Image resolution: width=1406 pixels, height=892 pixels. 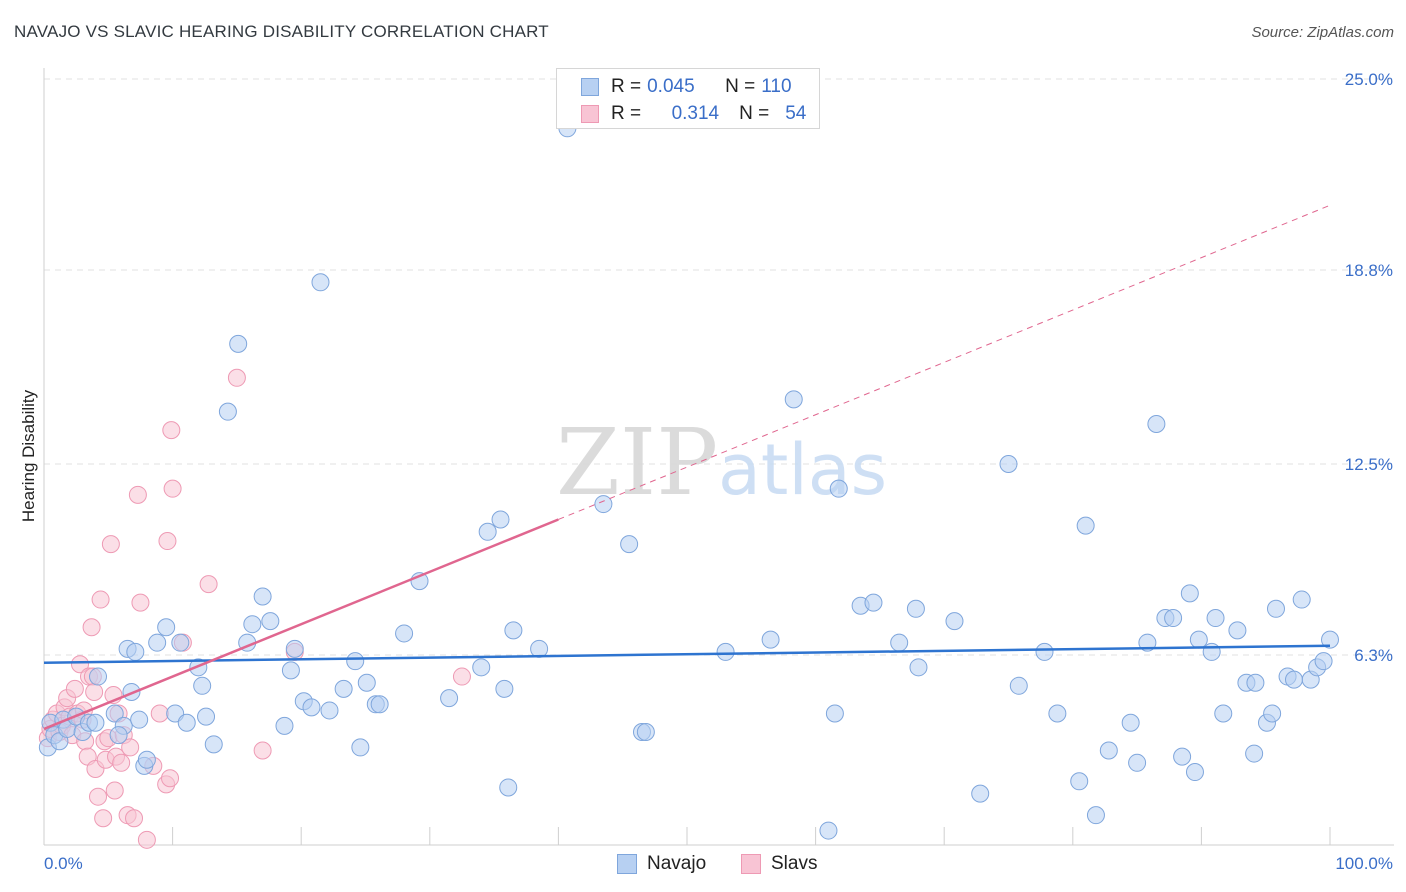 I want to click on watermark-atlas: atlas, so click(x=802, y=470).